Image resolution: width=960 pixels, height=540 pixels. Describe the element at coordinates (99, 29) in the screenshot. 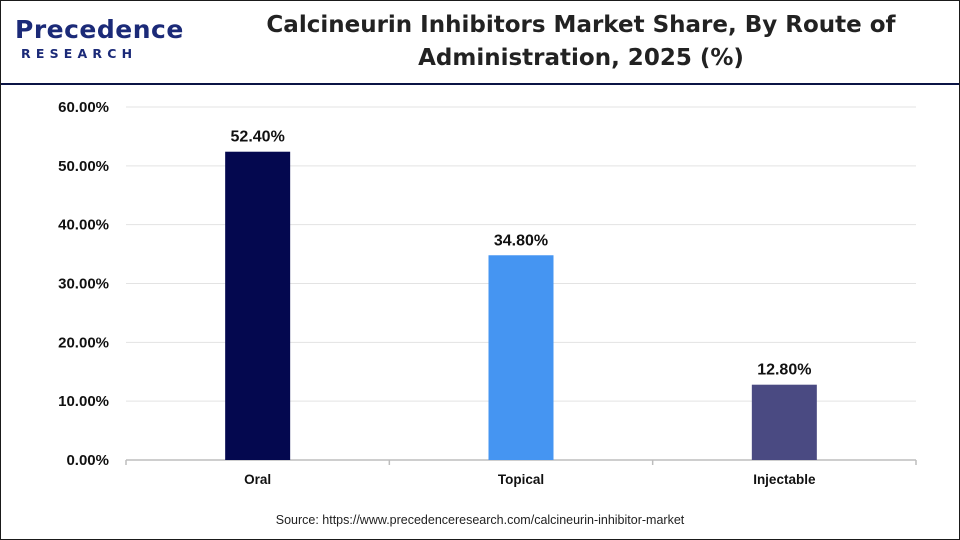

I see `logo-wordmark: Precedence` at that location.